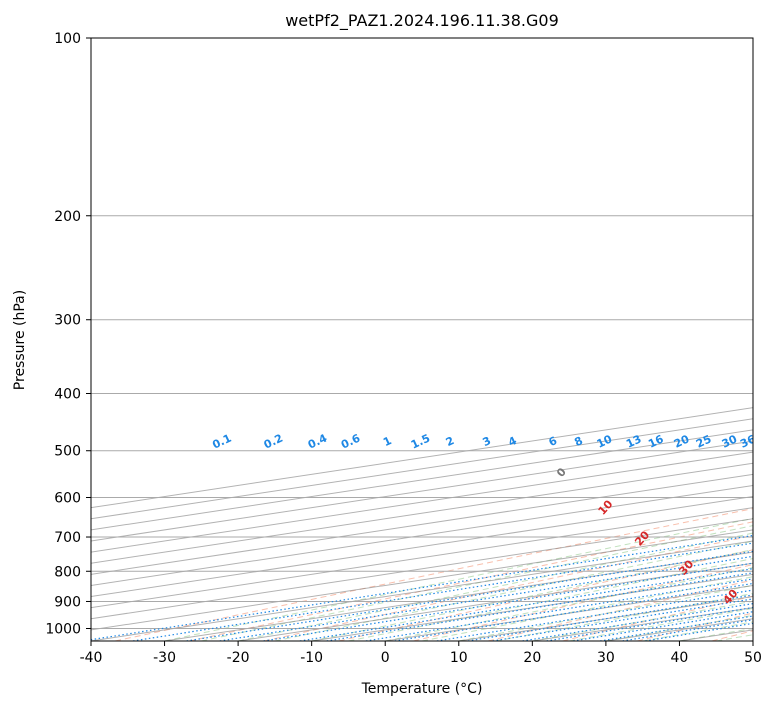  I want to click on chart-title: wetPf2_PAZ1.2024.196.11.38.G09, so click(422, 21).